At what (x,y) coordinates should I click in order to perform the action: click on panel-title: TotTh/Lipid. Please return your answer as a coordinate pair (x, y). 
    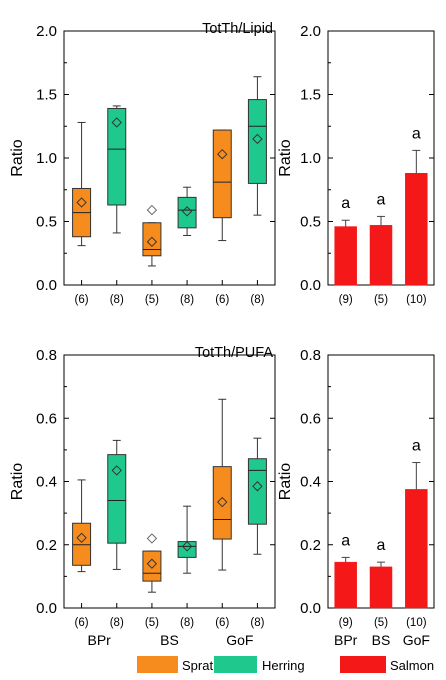
    Looking at the image, I should click on (237, 29).